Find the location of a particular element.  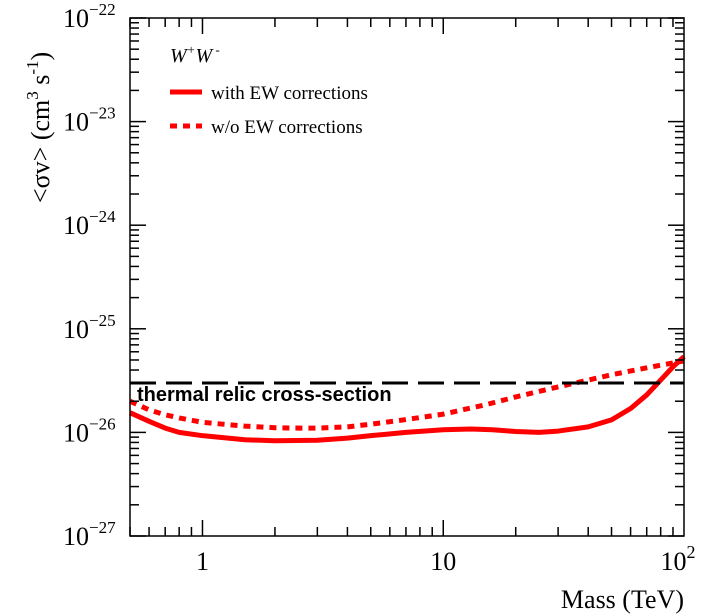

series-line-without_ew is located at coordinates (406, 394).